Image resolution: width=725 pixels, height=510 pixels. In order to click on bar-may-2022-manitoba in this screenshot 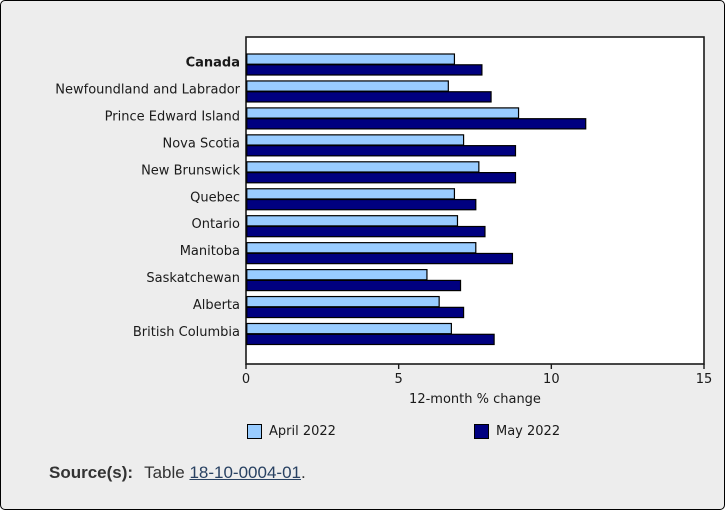, I will do `click(380, 258)`.